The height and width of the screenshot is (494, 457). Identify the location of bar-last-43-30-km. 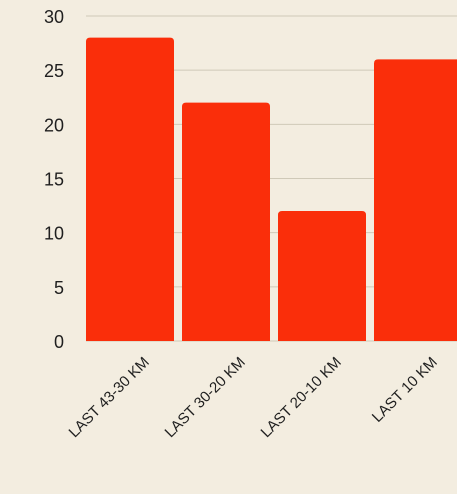
(130, 189).